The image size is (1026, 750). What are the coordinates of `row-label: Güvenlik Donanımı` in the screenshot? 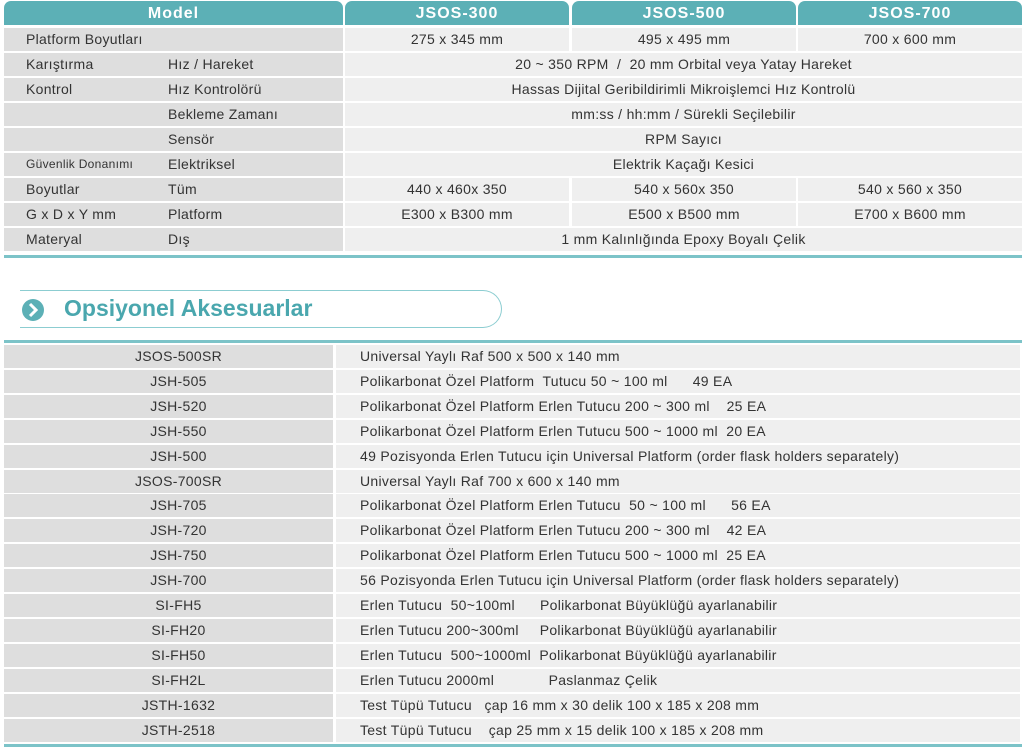 It's located at (173, 164).